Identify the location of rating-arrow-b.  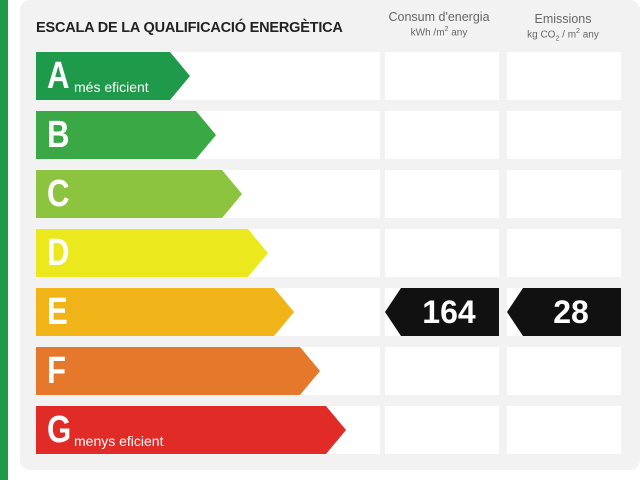
(126, 135).